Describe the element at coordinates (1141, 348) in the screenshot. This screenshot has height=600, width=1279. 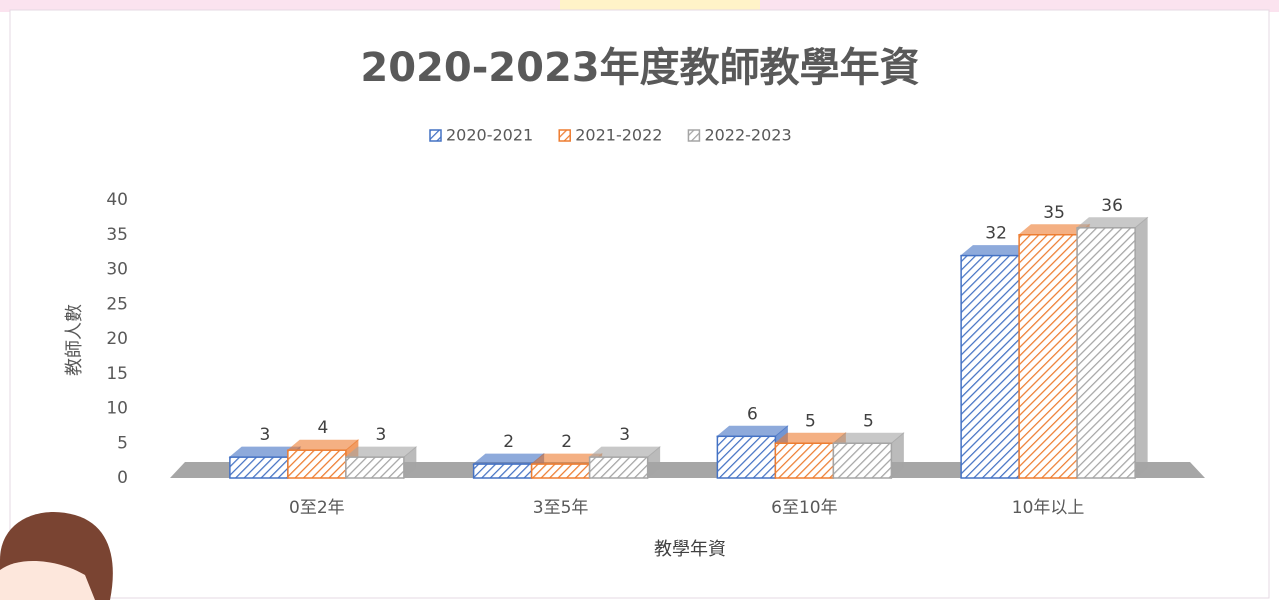
I see `bar-side` at that location.